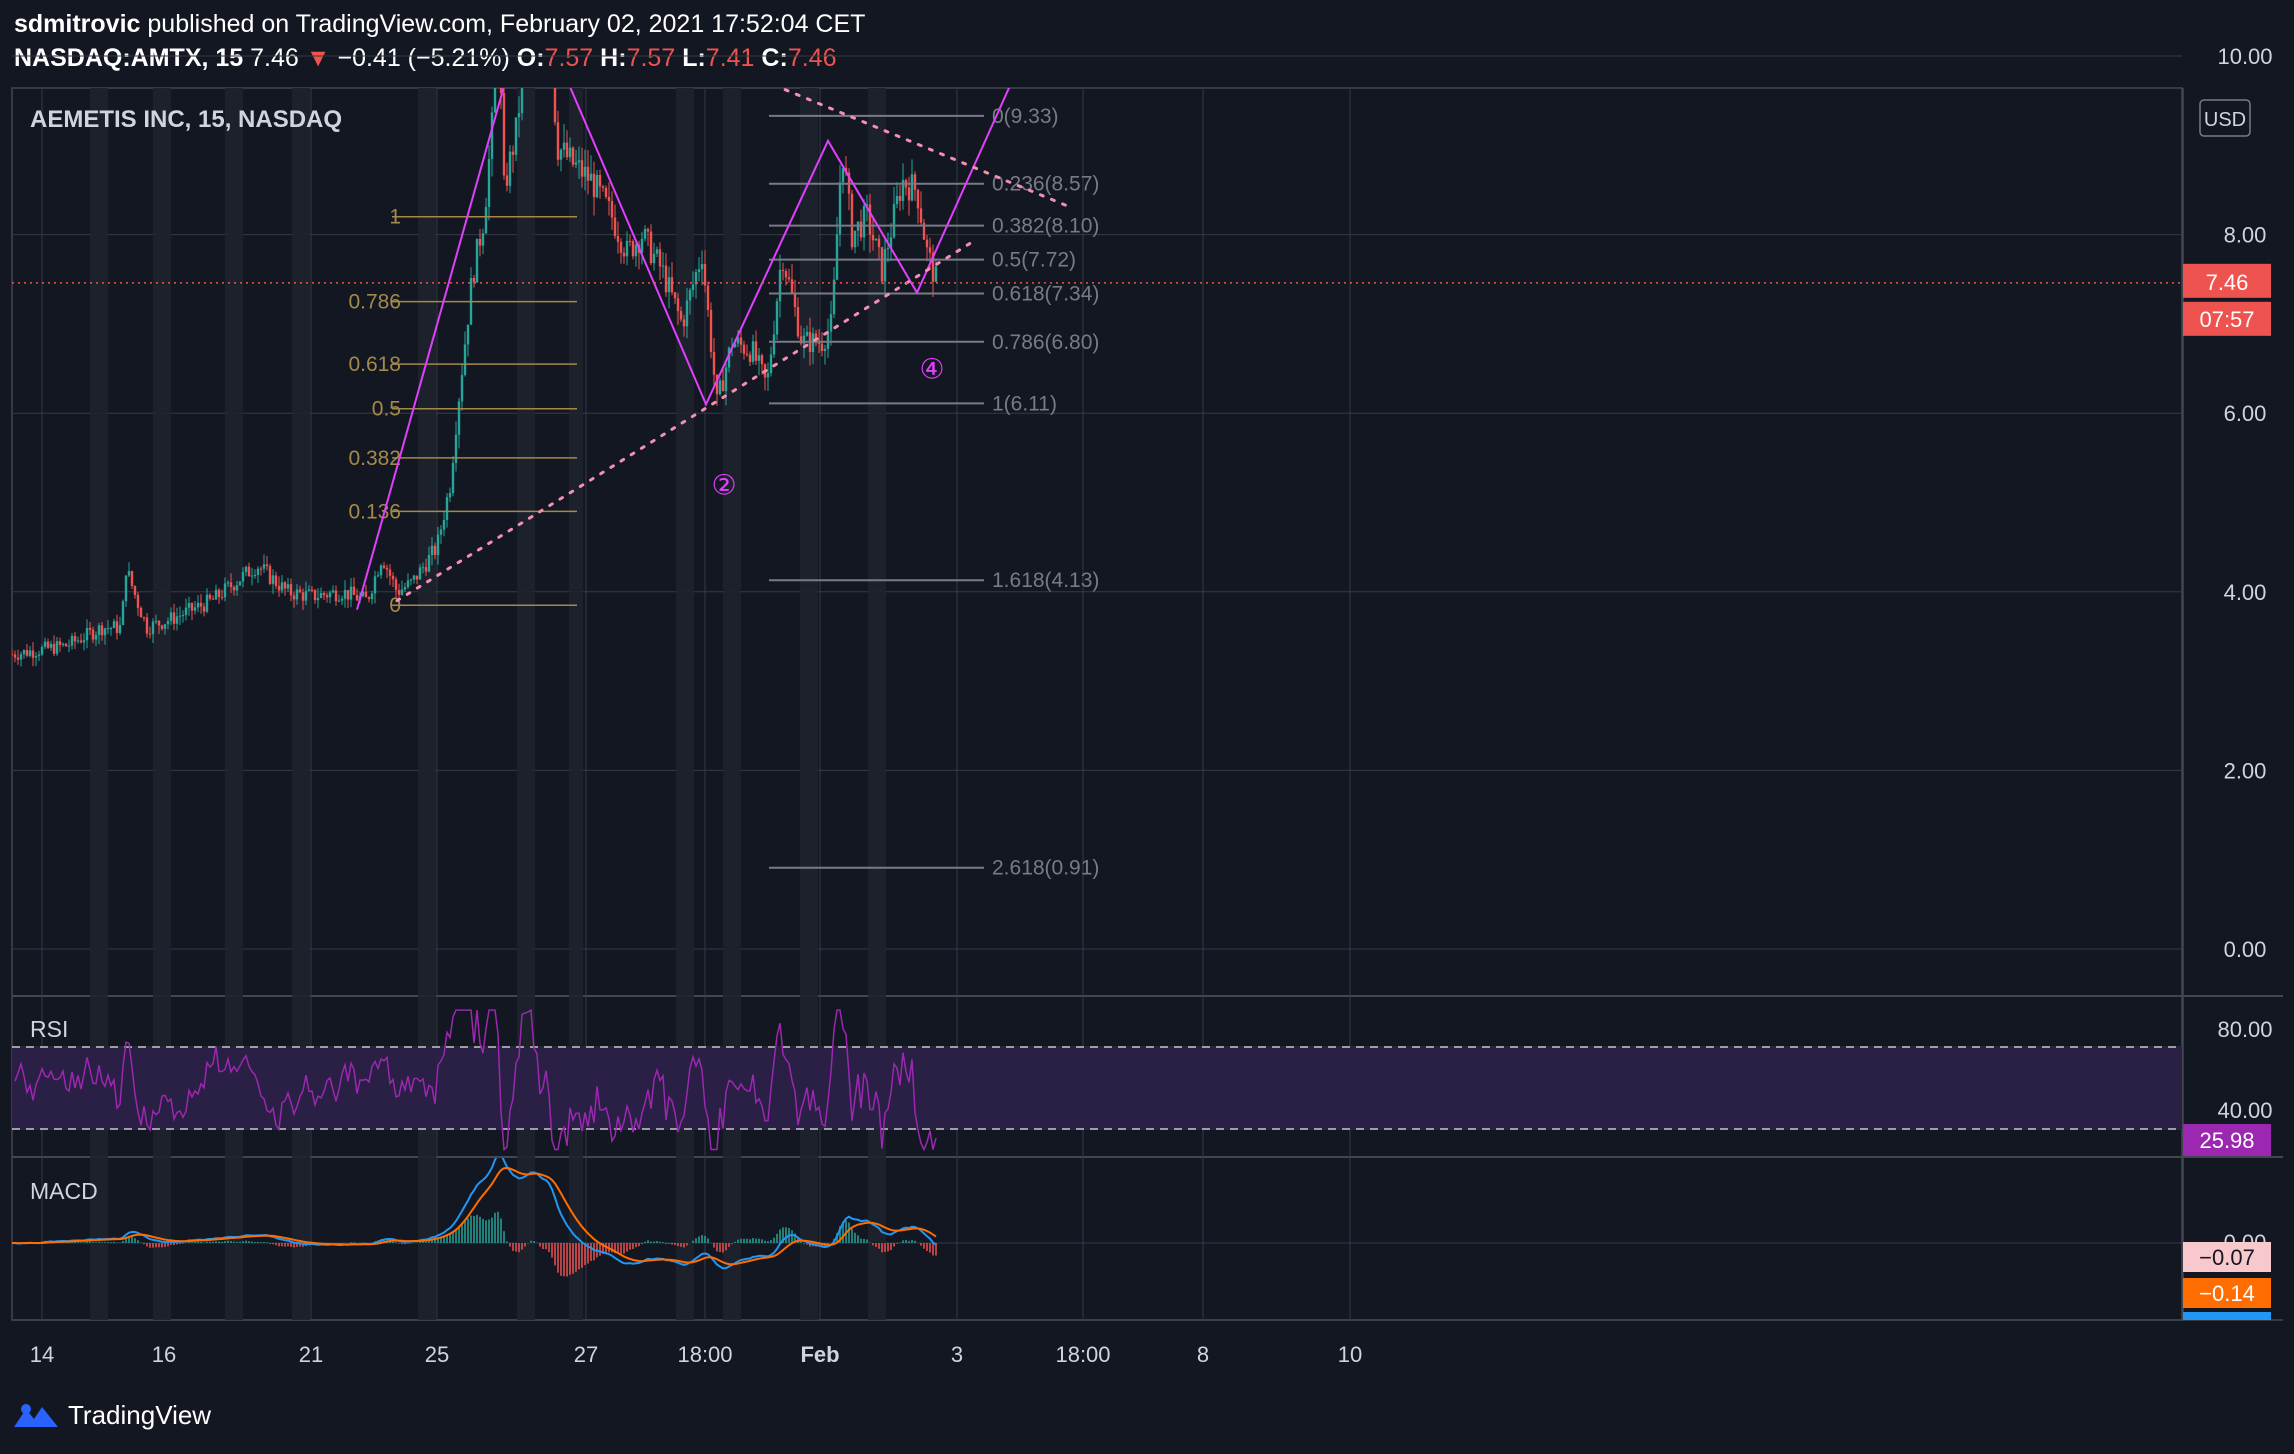  I want to click on price-tick-label: 8.00, so click(2245, 235).